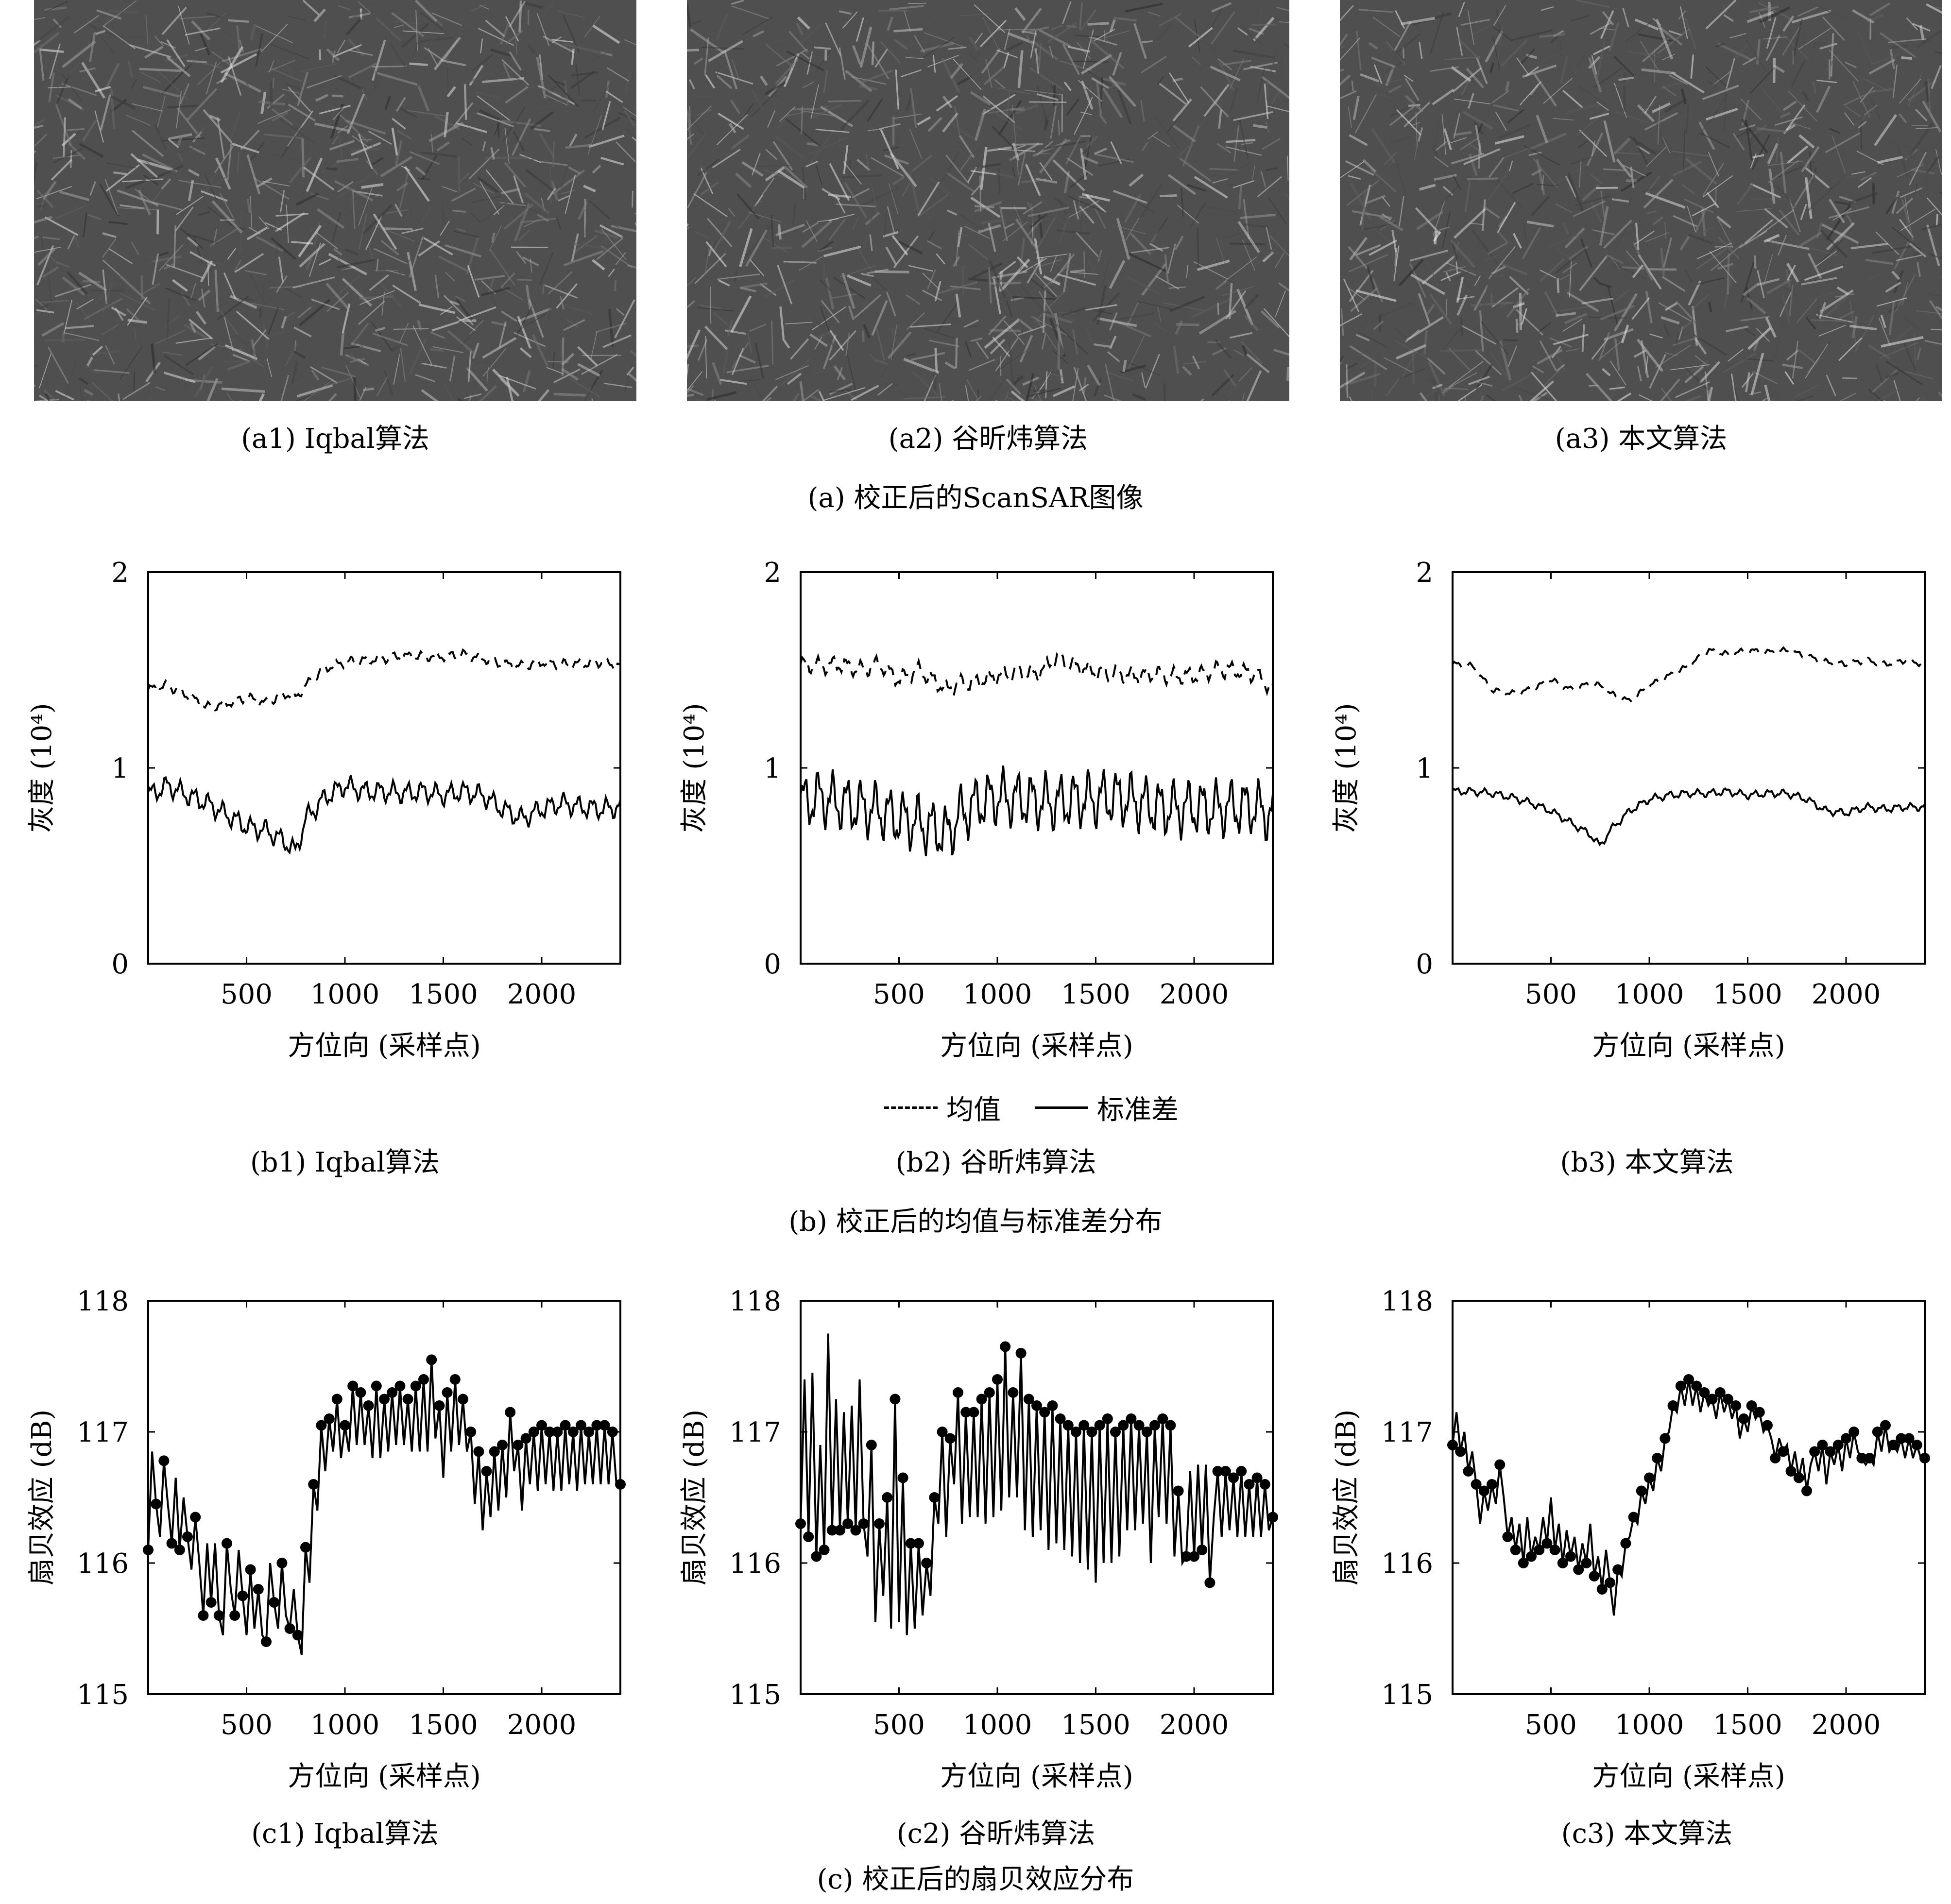  I want to click on group-caption-c: (c) 校正后的扇贝效应分布, so click(975, 1879).